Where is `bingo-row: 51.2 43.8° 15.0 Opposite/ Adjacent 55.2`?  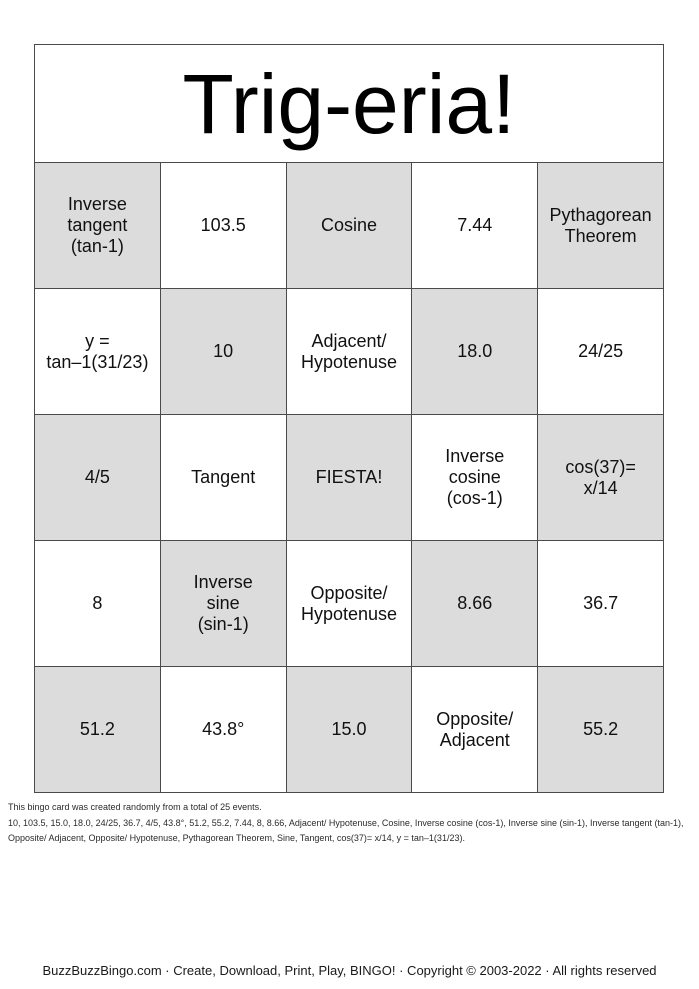 bingo-row: 51.2 43.8° 15.0 Opposite/ Adjacent 55.2 is located at coordinates (349, 729).